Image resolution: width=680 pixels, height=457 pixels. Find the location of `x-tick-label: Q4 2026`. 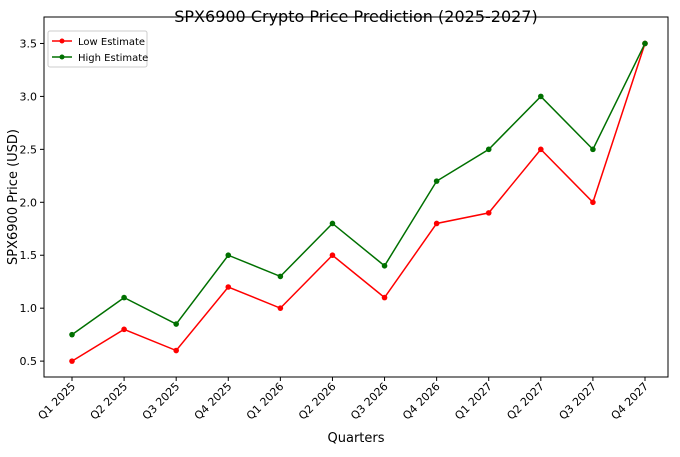

x-tick-label: Q4 2026 is located at coordinates (421, 401).